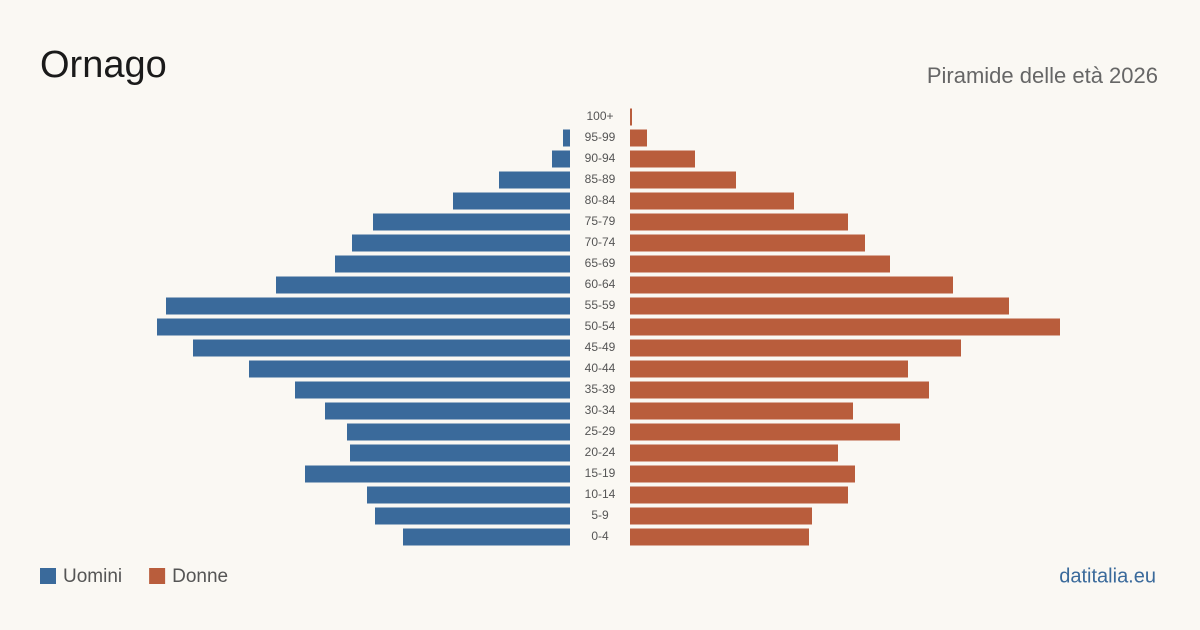 This screenshot has width=1200, height=630. I want to click on category-label: 15-19, so click(600, 473).